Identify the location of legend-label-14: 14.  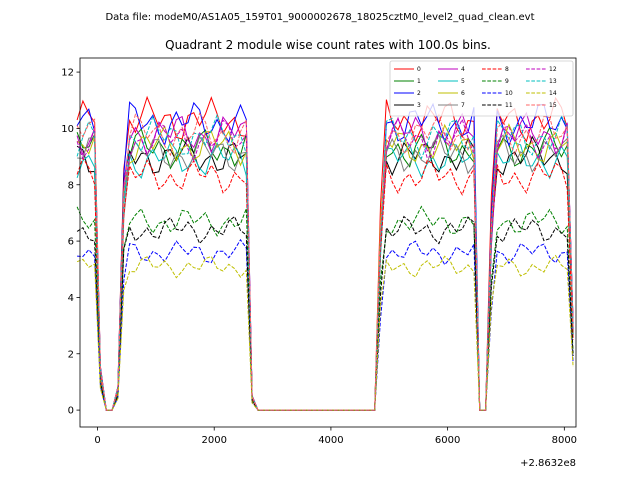
(553, 93).